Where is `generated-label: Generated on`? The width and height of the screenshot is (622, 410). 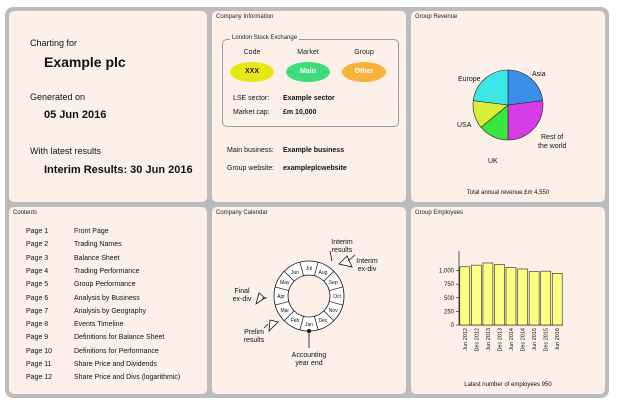 generated-label: Generated on is located at coordinates (58, 97).